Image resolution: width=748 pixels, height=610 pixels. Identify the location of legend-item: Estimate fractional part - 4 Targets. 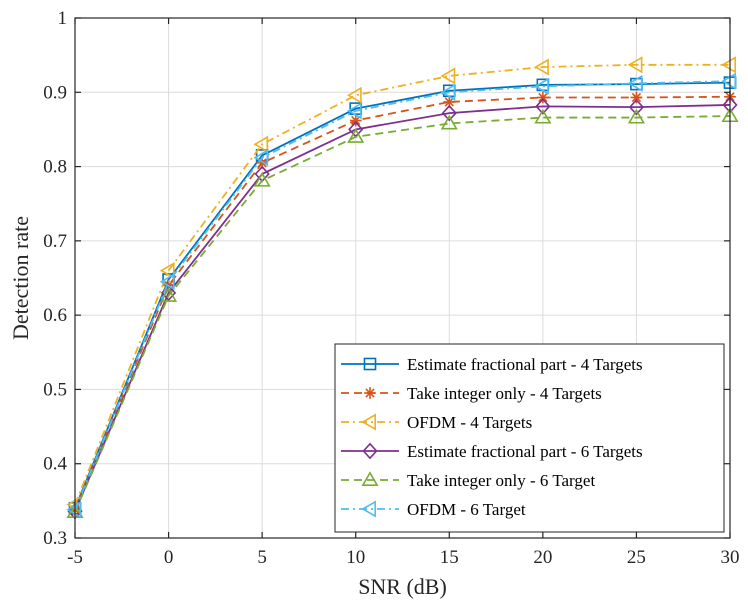
(492, 364).